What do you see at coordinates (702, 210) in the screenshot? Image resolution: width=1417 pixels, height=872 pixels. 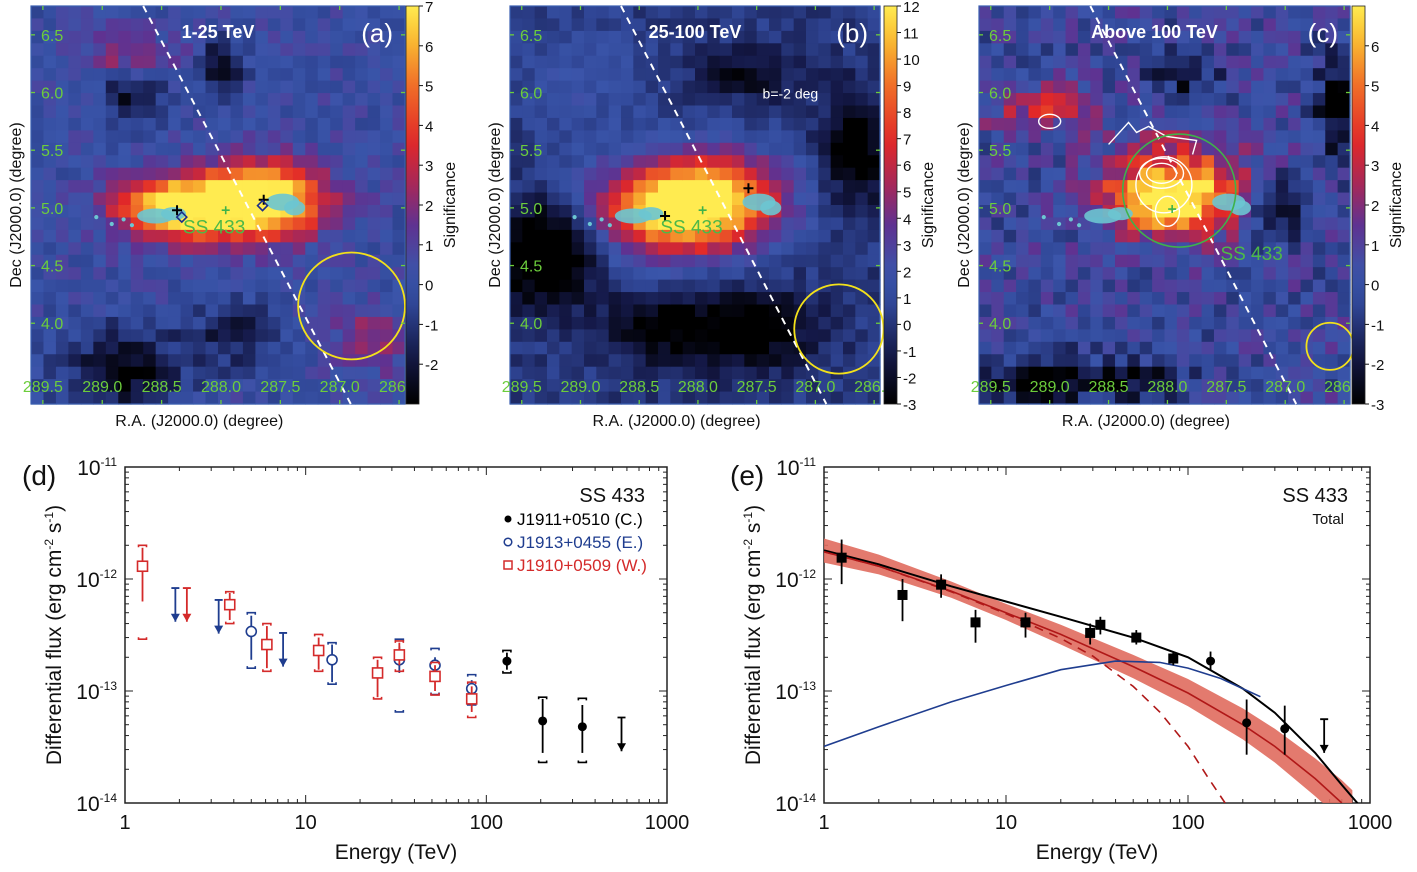 I see `ss433-position-plus` at bounding box center [702, 210].